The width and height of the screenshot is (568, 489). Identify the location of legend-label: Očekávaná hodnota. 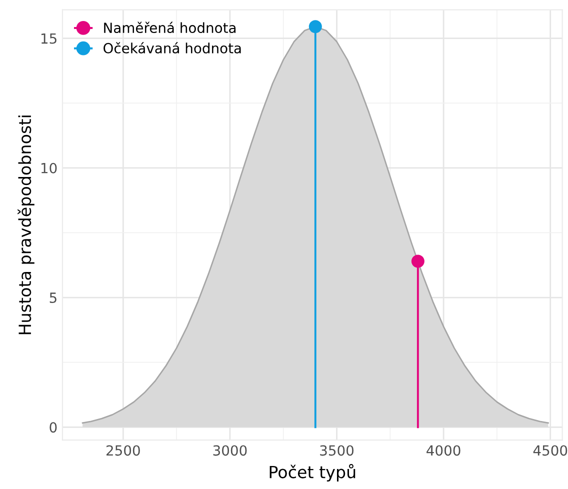
(172, 48).